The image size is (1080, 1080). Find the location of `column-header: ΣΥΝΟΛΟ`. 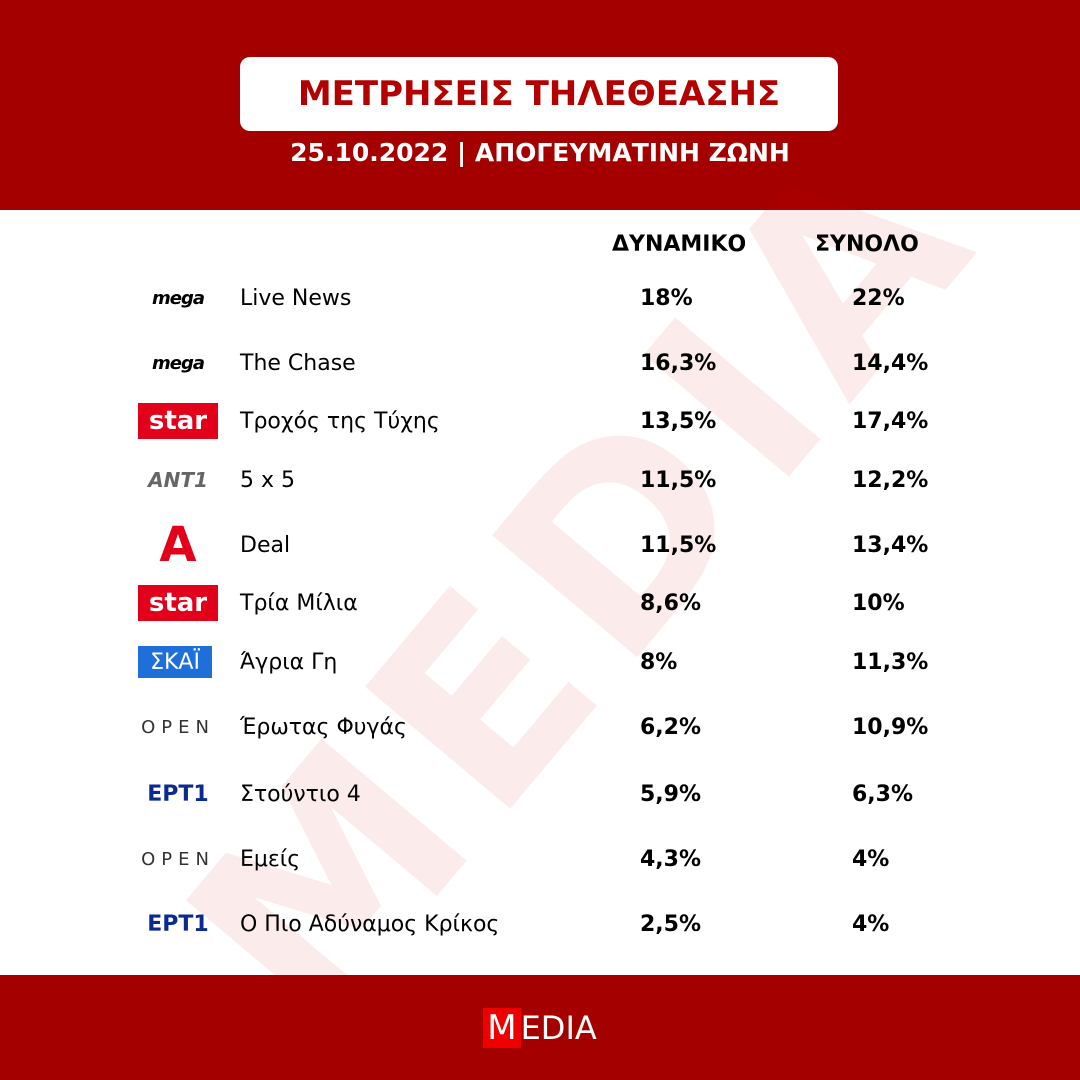

column-header: ΣΥΝΟΛΟ is located at coordinates (867, 244).